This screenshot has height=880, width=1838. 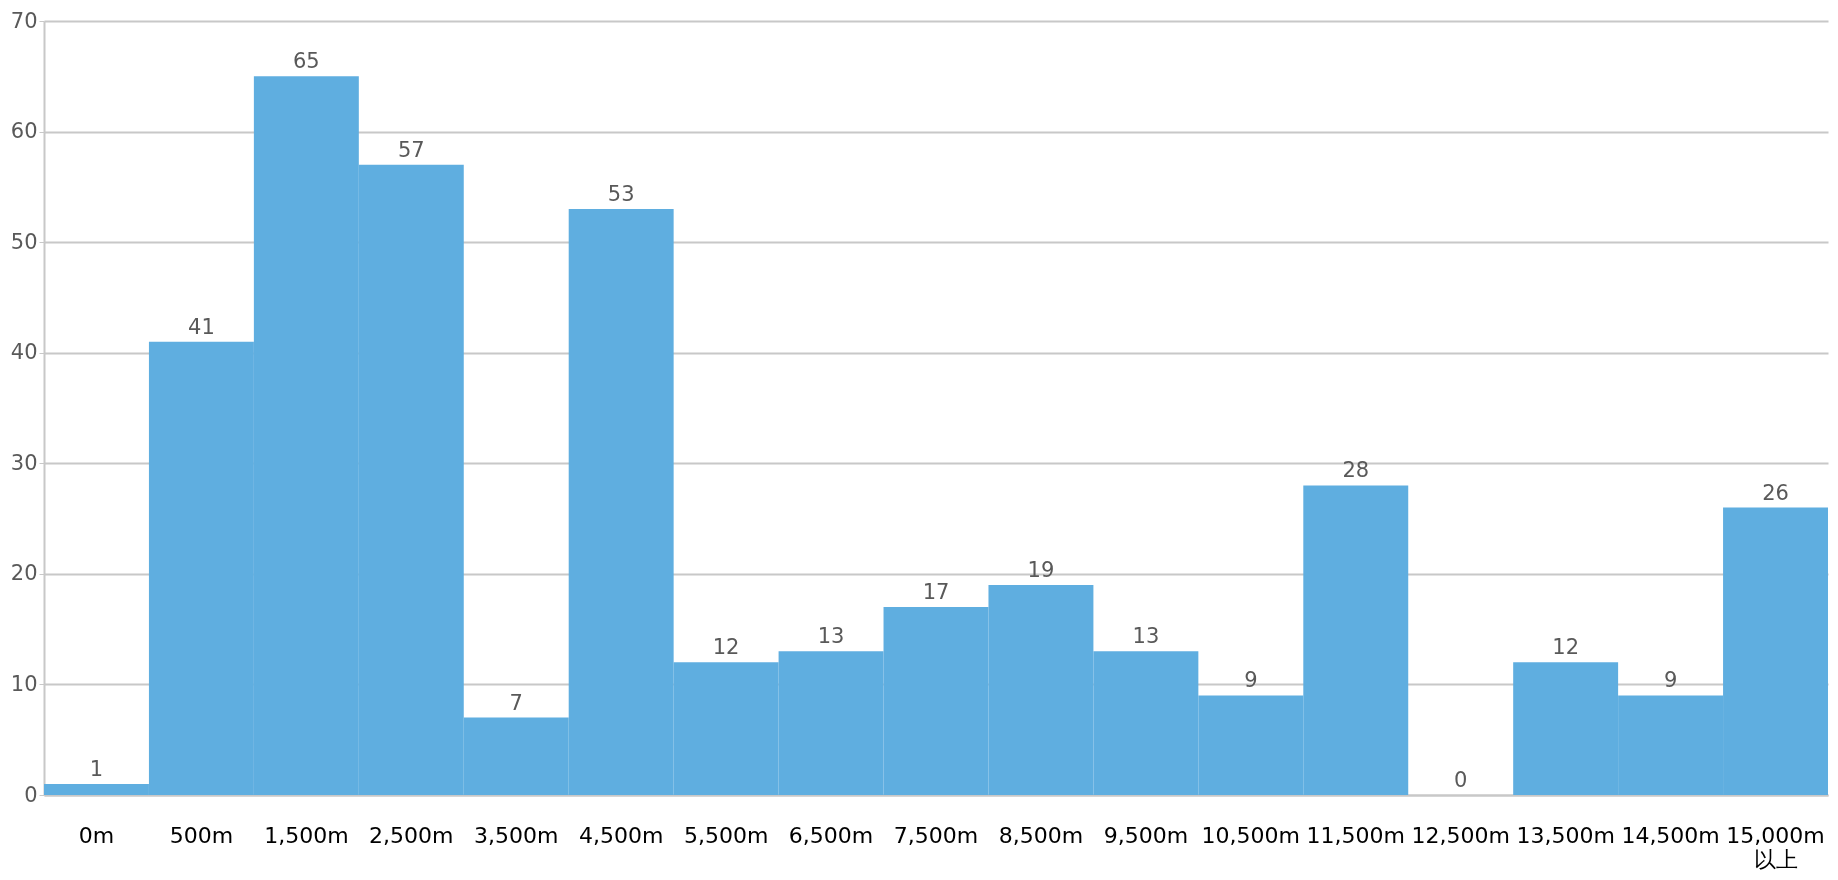 What do you see at coordinates (24, 462) in the screenshot?
I see `y-tick-label: 30` at bounding box center [24, 462].